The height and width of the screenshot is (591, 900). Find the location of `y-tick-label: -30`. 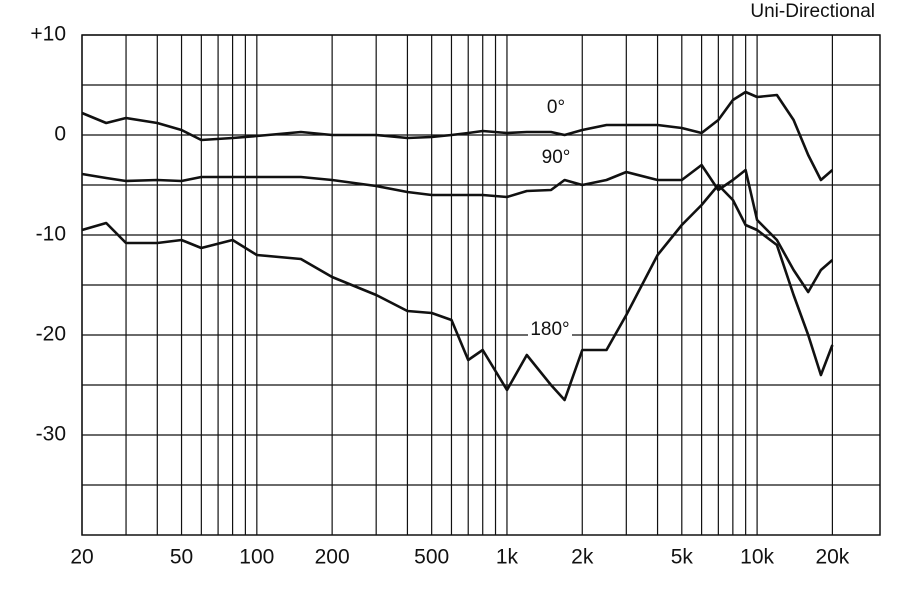

y-tick-label: -30 is located at coordinates (51, 434).